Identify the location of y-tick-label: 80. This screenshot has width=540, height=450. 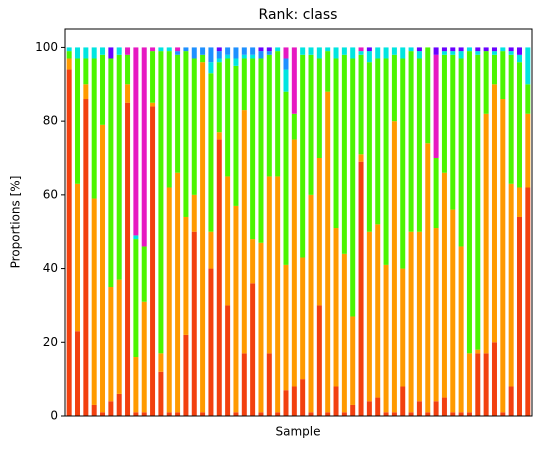
(50, 121).